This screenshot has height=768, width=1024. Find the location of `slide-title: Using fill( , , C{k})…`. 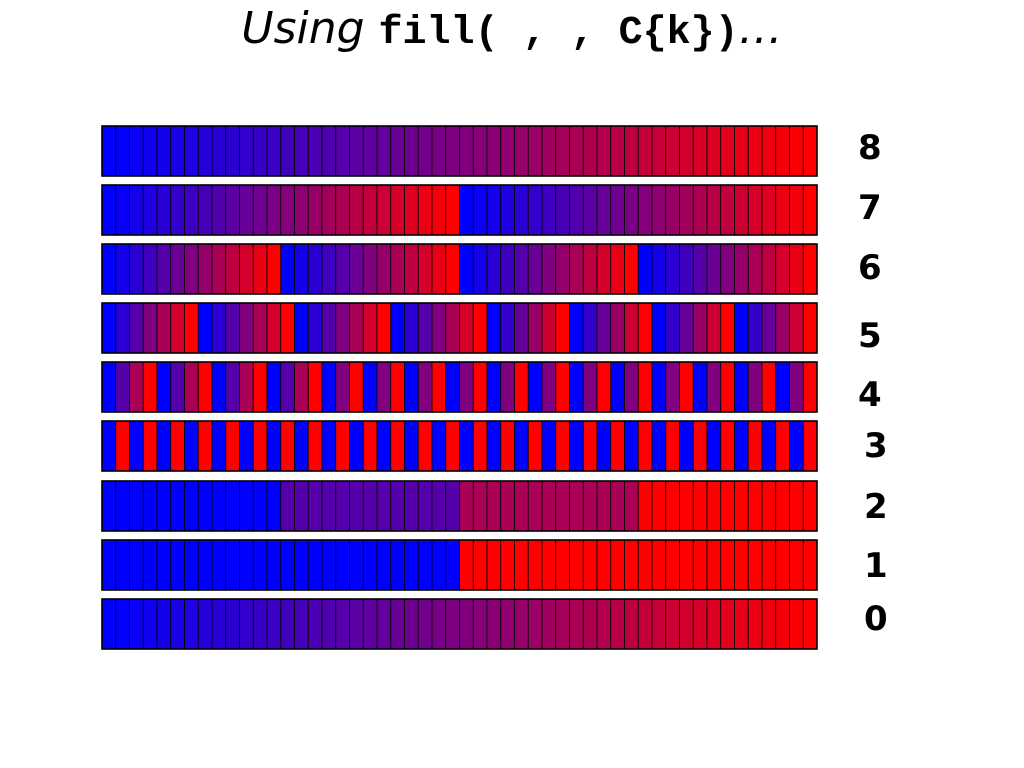

slide-title: Using fill( , , C{k})… is located at coordinates (512, 31).